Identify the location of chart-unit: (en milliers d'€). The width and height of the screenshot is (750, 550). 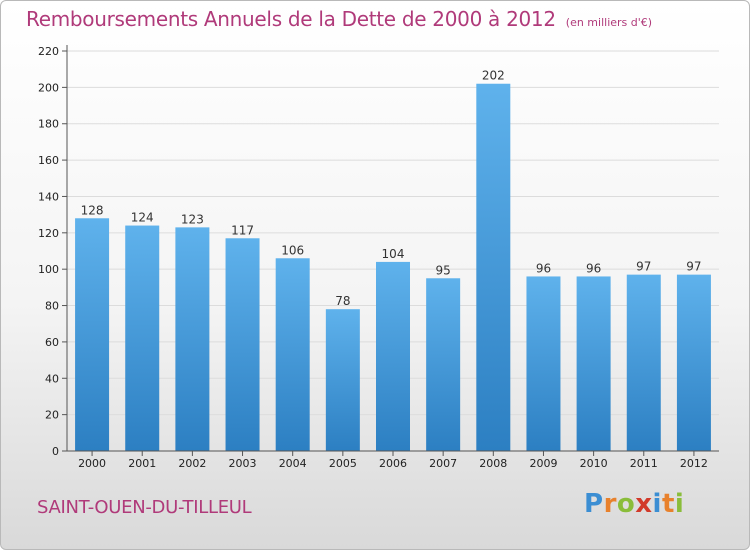
(609, 22).